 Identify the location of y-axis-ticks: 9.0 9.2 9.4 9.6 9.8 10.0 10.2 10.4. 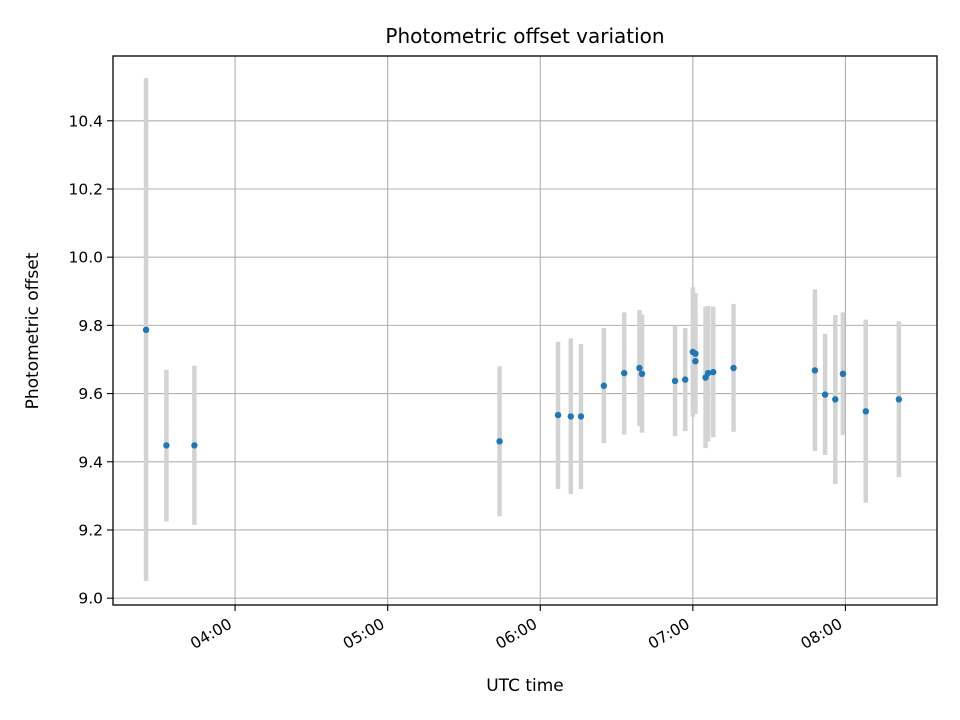
(90, 360).